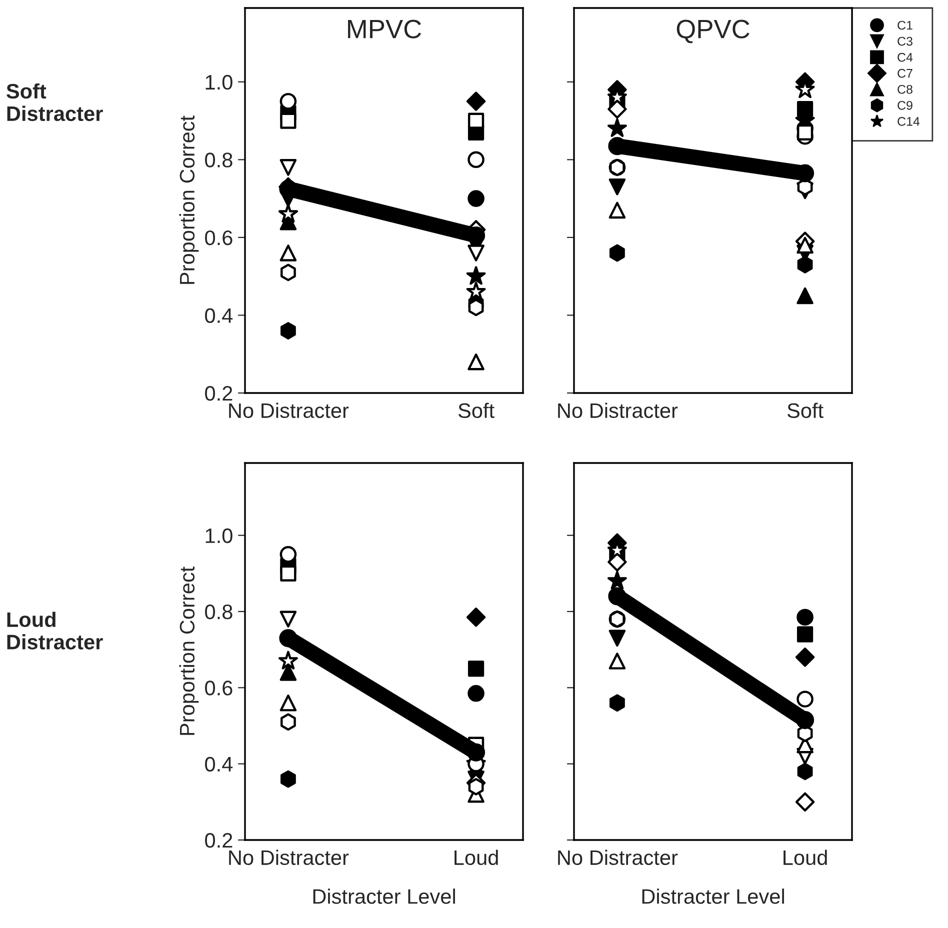 The image size is (948, 928). I want to click on text: Soft Distracter, so click(54, 102).